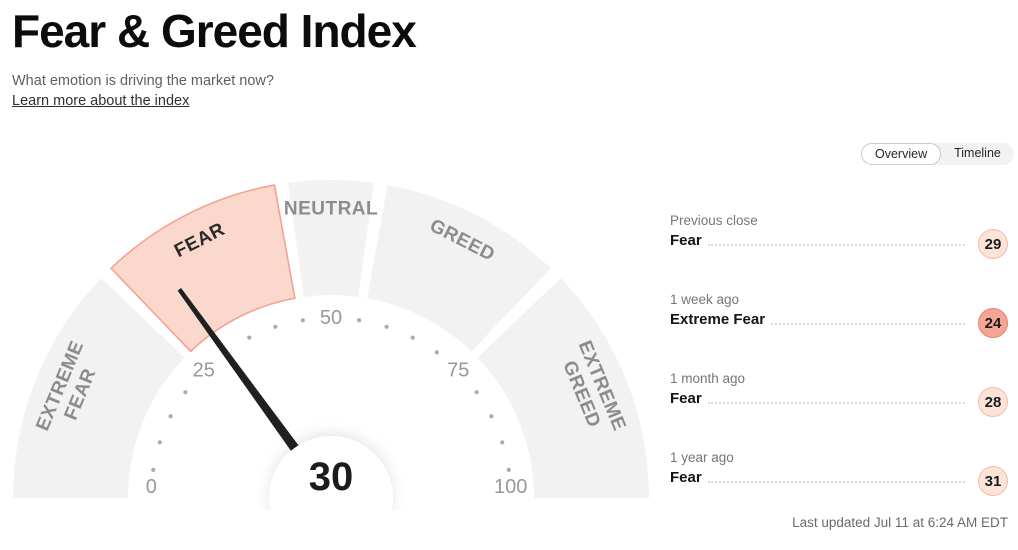  What do you see at coordinates (705, 299) in the screenshot?
I see `history-period-label: 1 week ago` at bounding box center [705, 299].